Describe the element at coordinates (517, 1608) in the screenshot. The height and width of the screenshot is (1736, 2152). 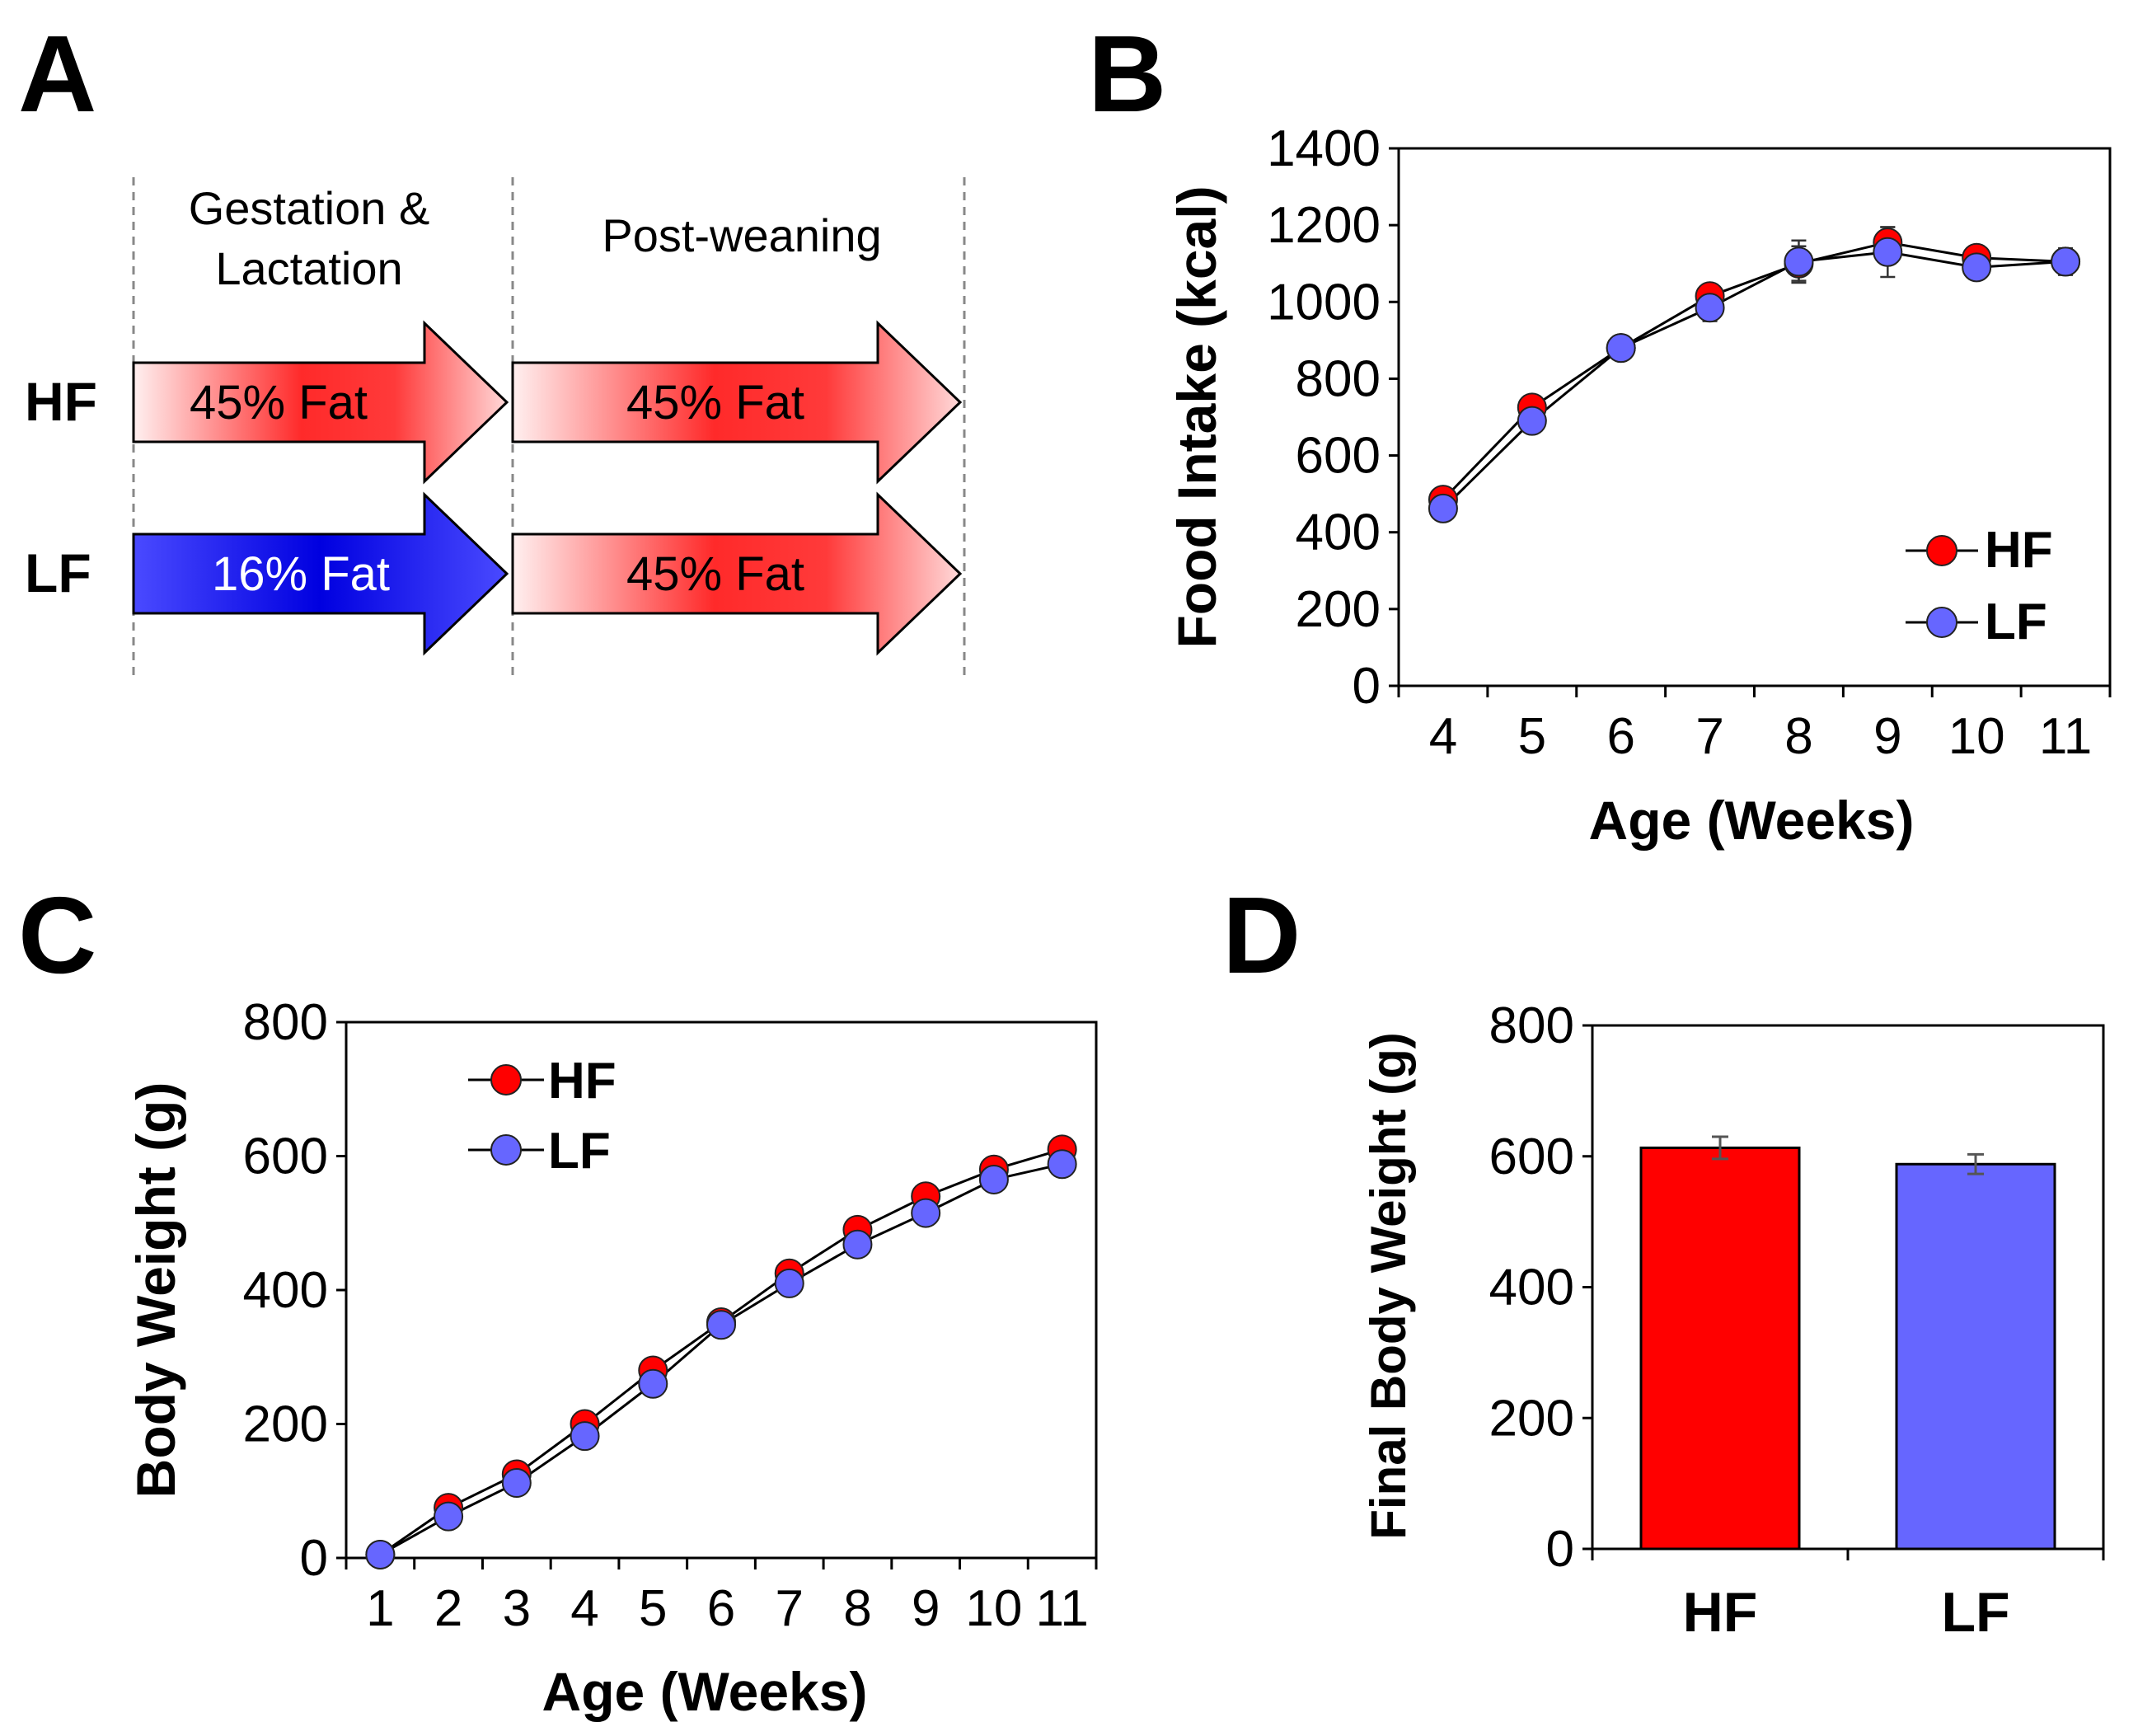
I see `x-tick-label: 3` at that location.